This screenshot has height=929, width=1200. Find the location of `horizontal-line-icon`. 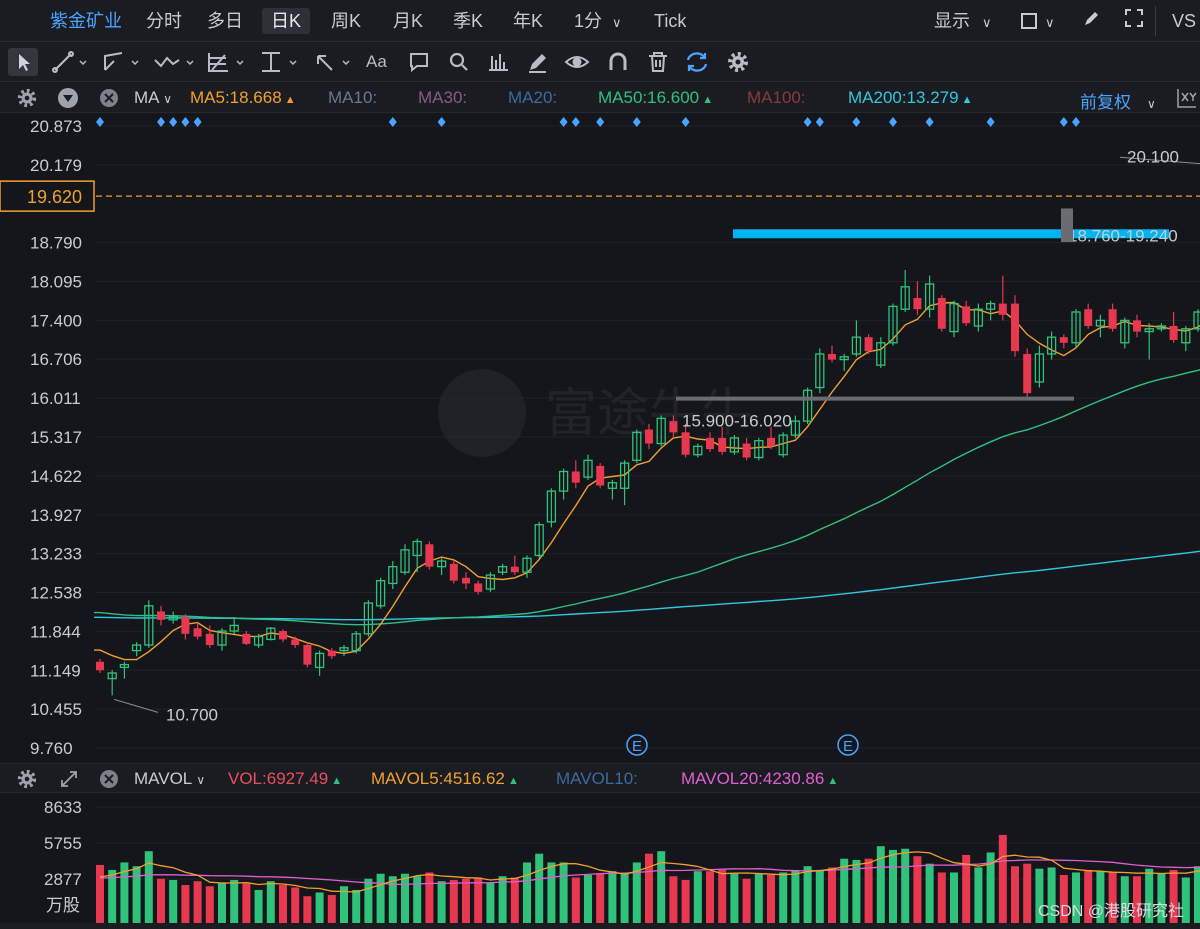

horizontal-line-icon is located at coordinates (280, 62).